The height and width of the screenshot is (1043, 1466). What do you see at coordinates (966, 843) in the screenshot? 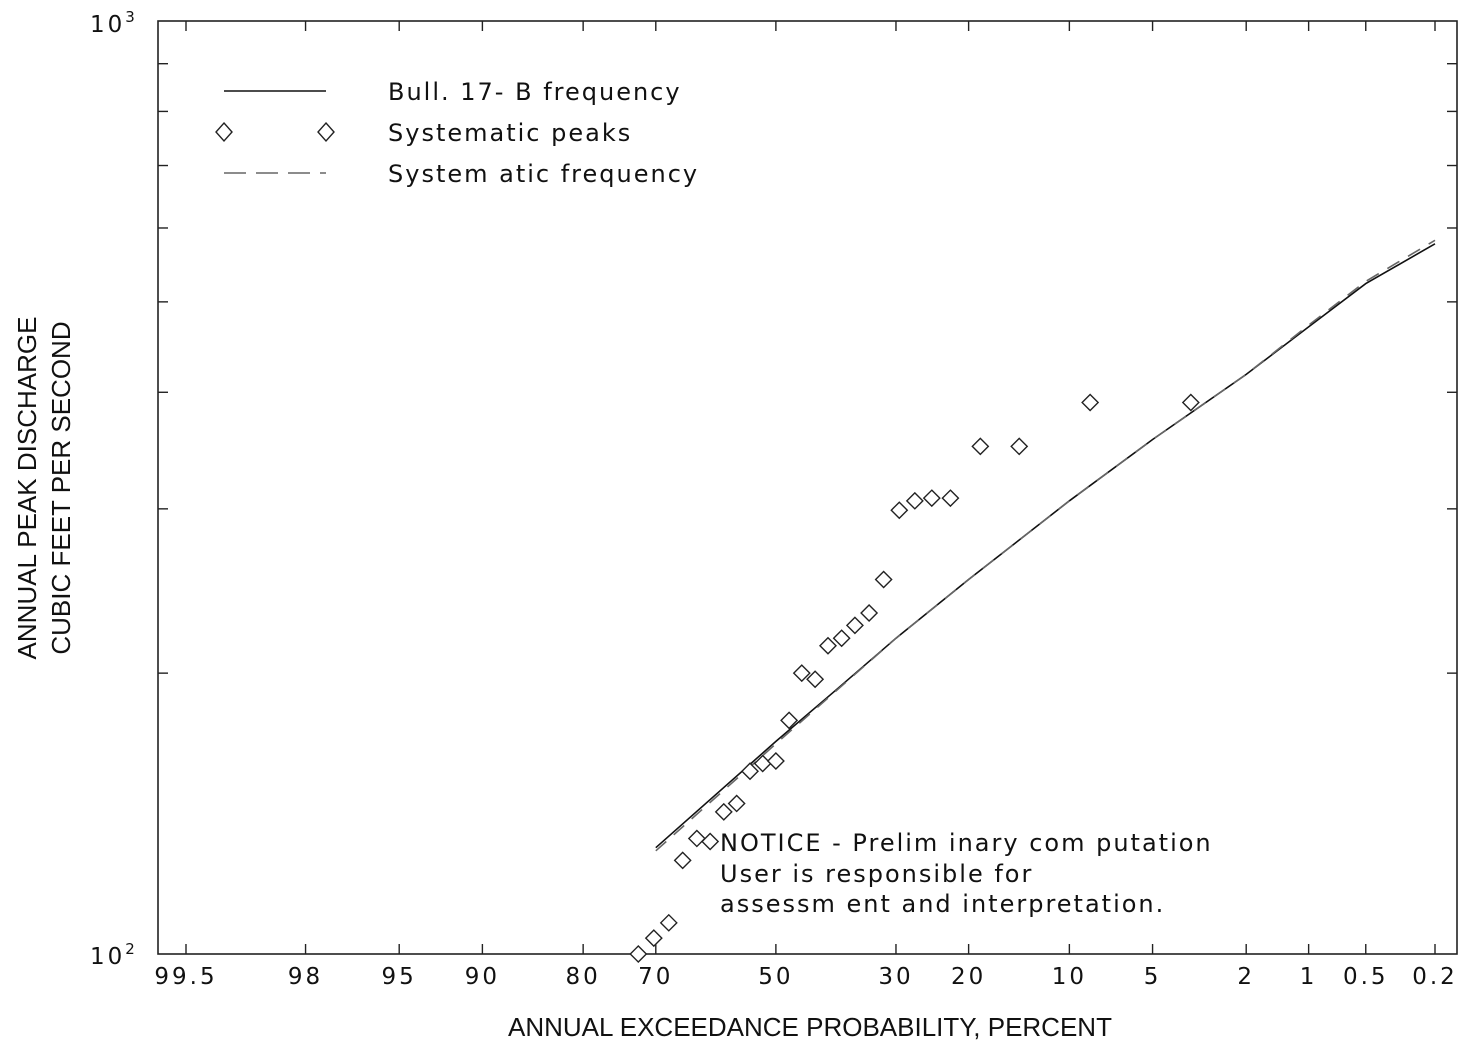
I see `notice-line-1: NOTICE - Prelim inary com putation` at bounding box center [966, 843].